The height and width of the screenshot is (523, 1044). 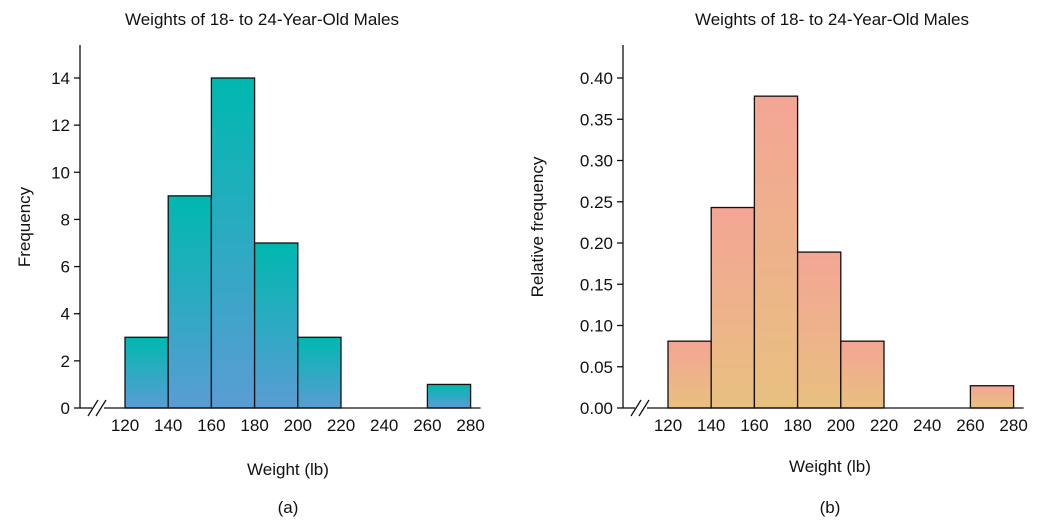 I want to click on y-tick-label: 0.20, so click(x=596, y=243).